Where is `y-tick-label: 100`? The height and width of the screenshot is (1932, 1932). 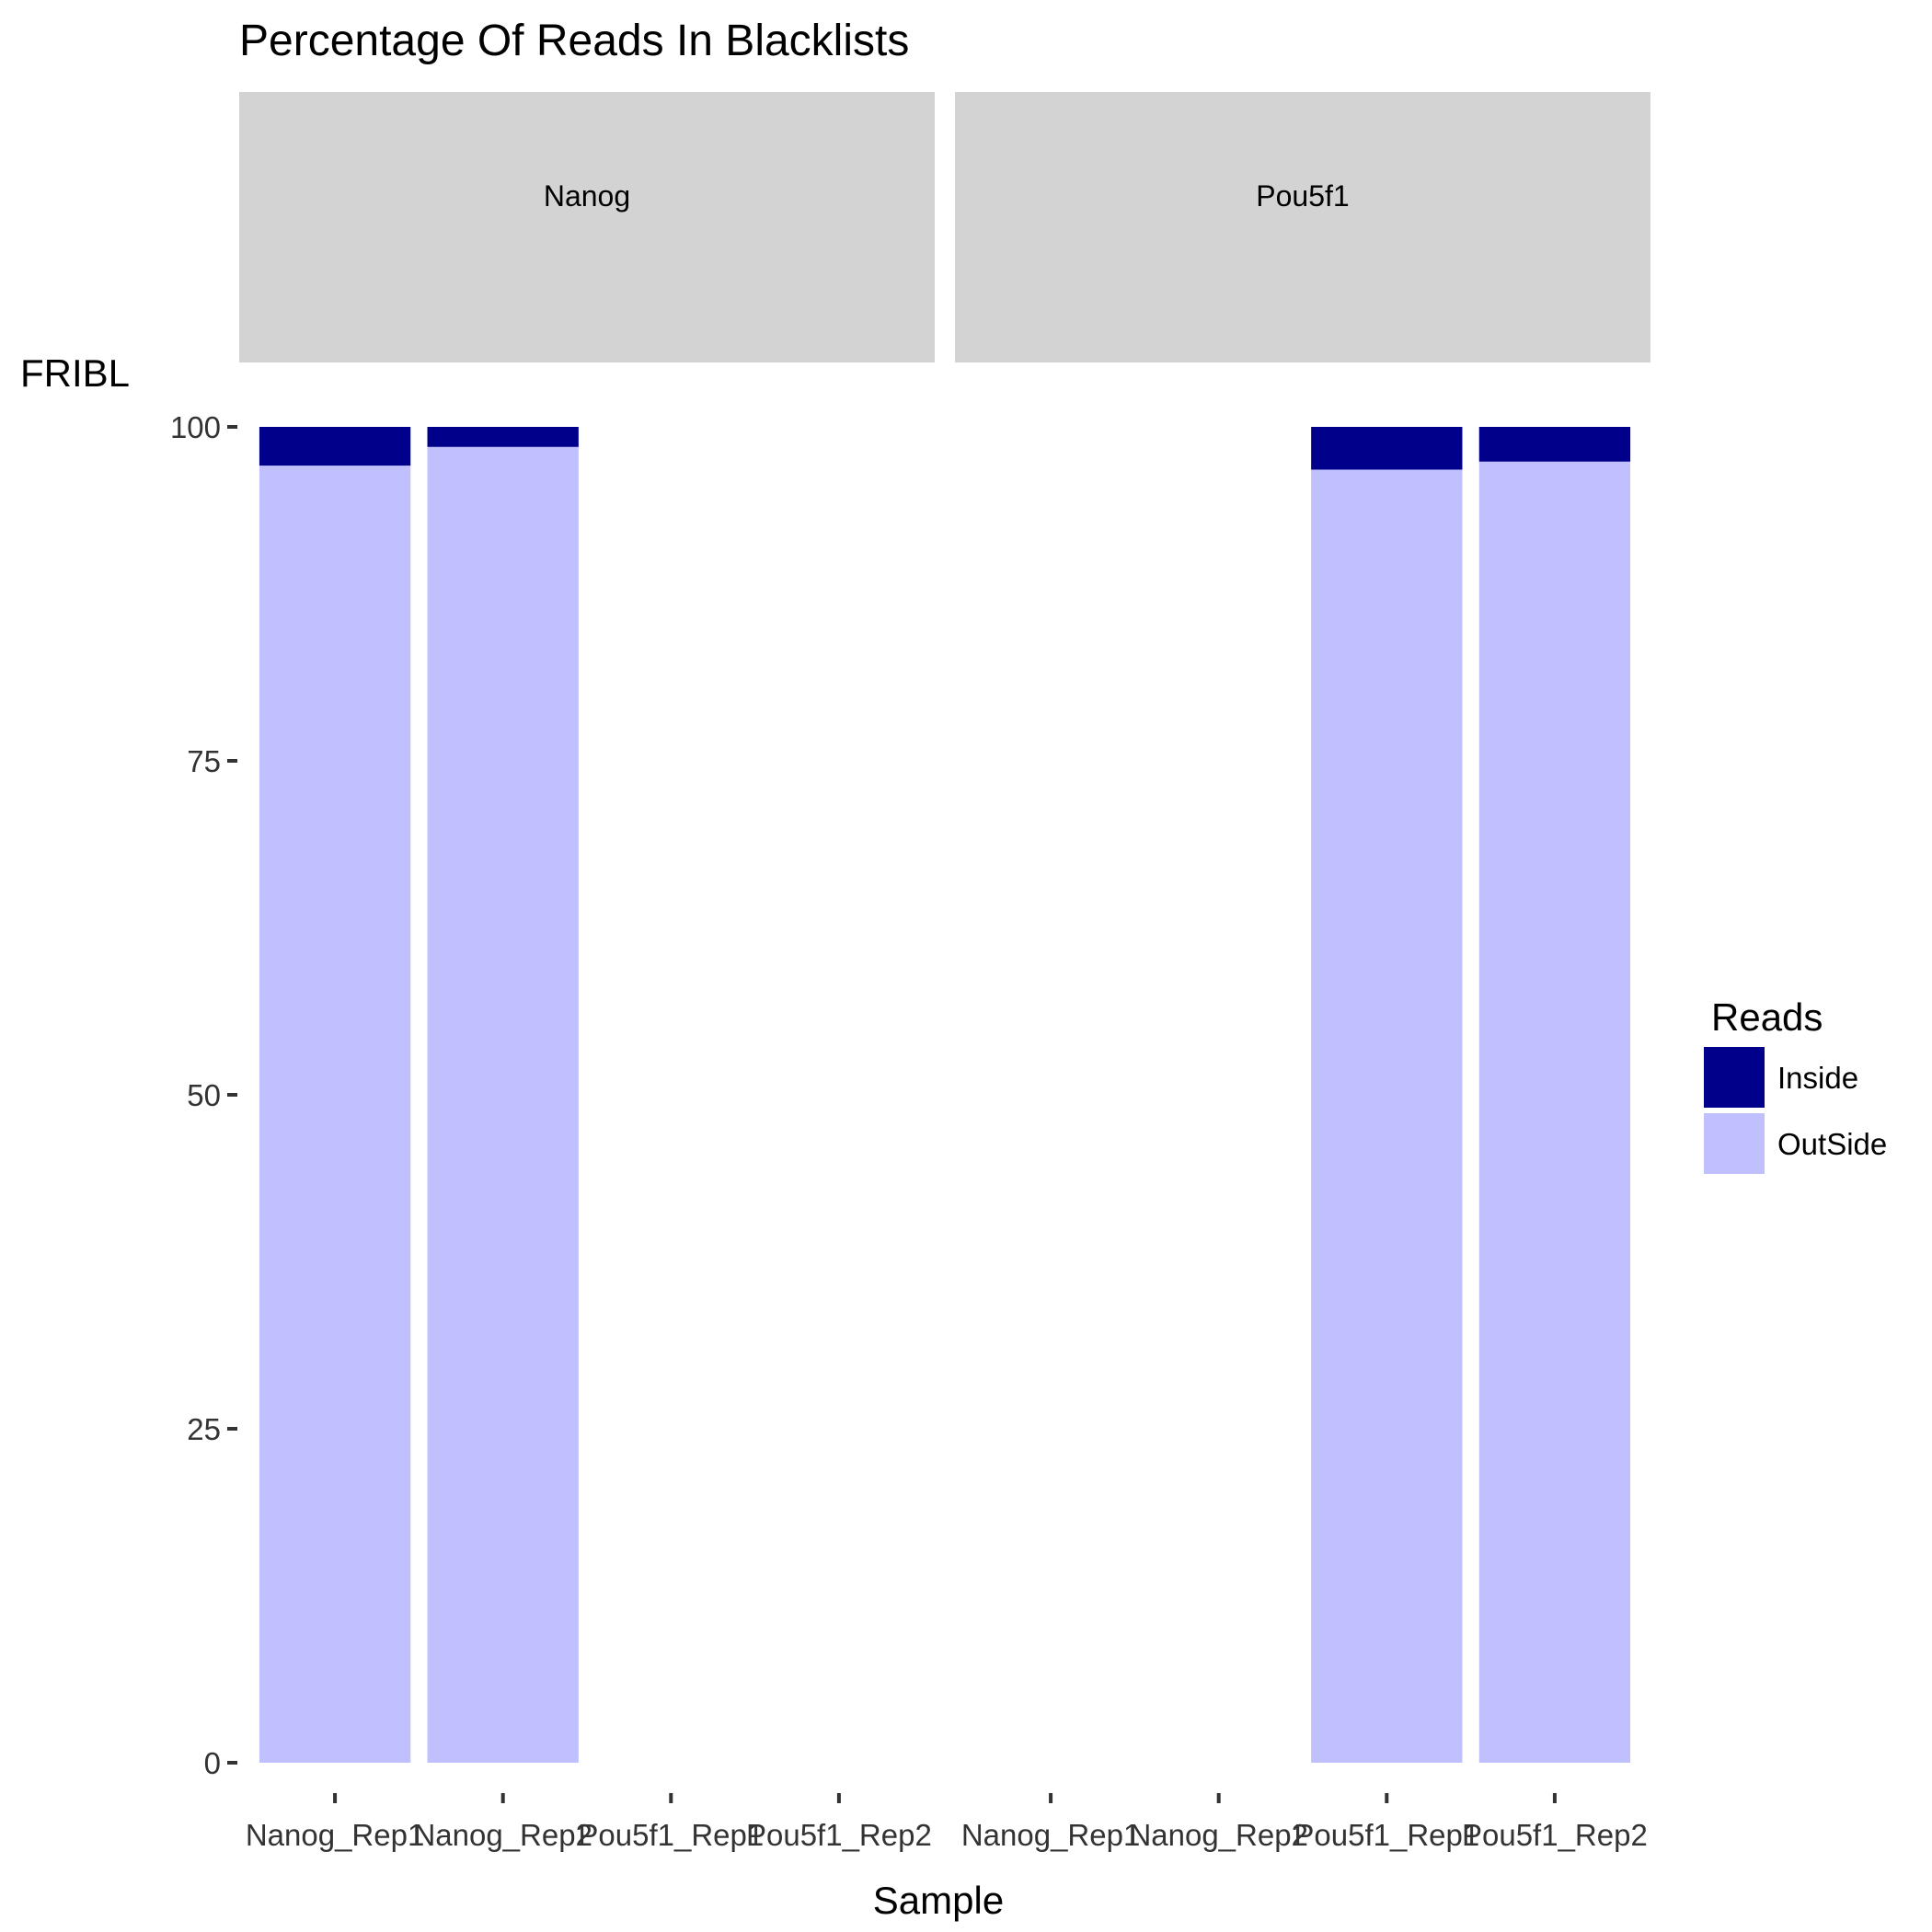 y-tick-label: 100 is located at coordinates (195, 427).